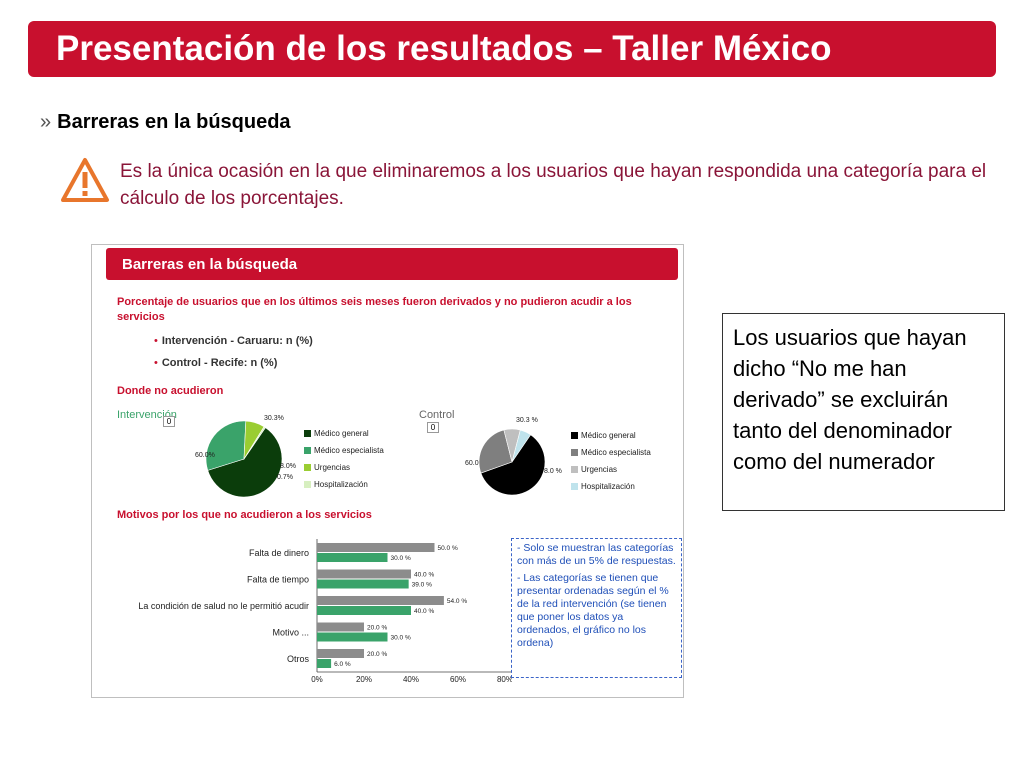 This screenshot has height=768, width=1024. I want to click on section-heading-text: Barreras en la búsqueda, so click(174, 122).